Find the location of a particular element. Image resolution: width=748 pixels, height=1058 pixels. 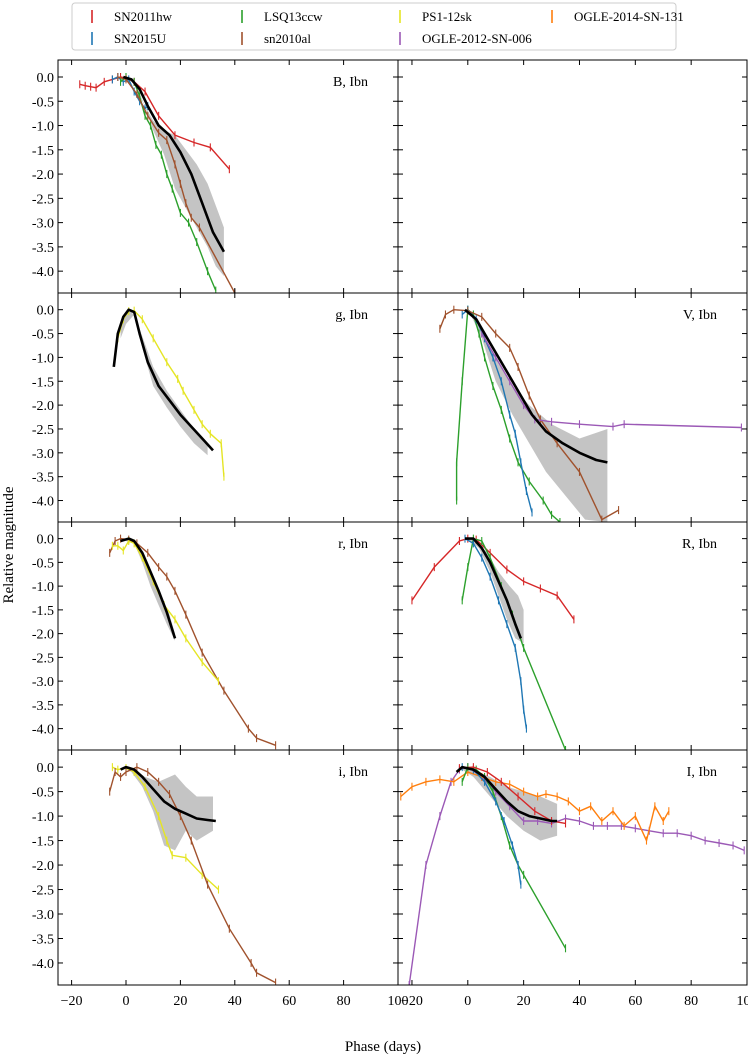

x-tick-label: 40 is located at coordinates (579, 1001).